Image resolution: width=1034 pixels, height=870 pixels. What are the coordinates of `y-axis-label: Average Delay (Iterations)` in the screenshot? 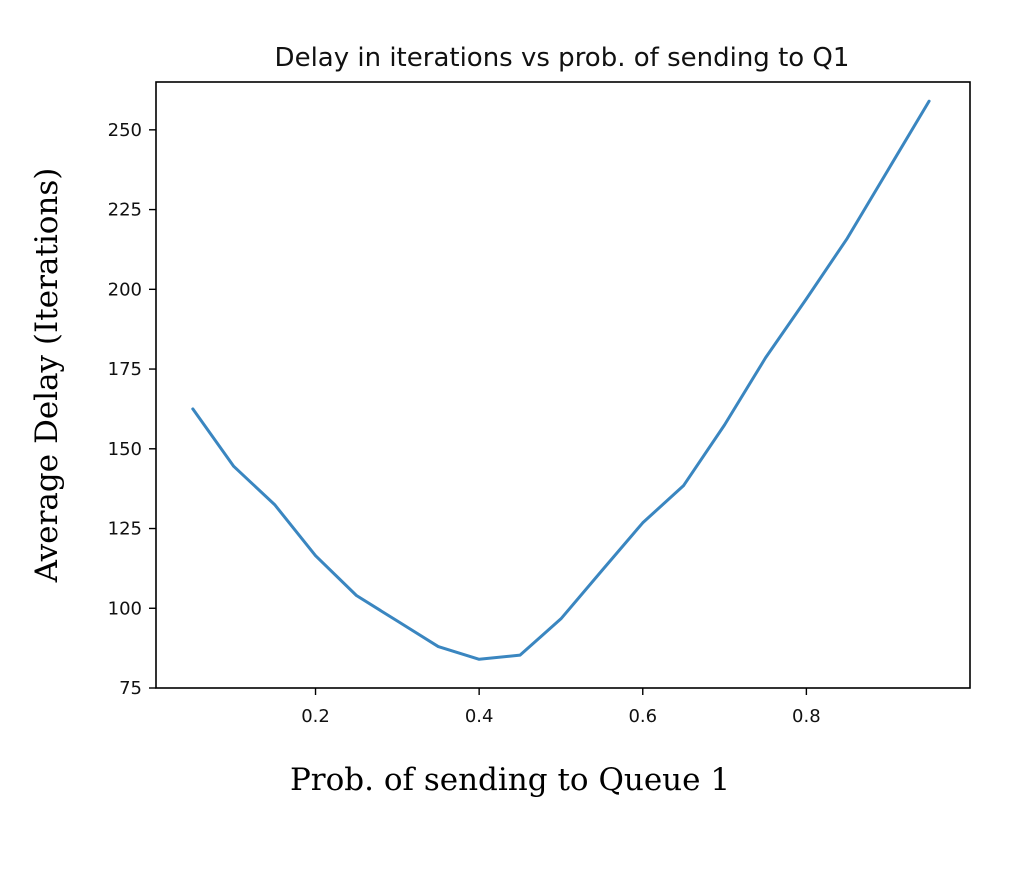 It's located at (47, 376).